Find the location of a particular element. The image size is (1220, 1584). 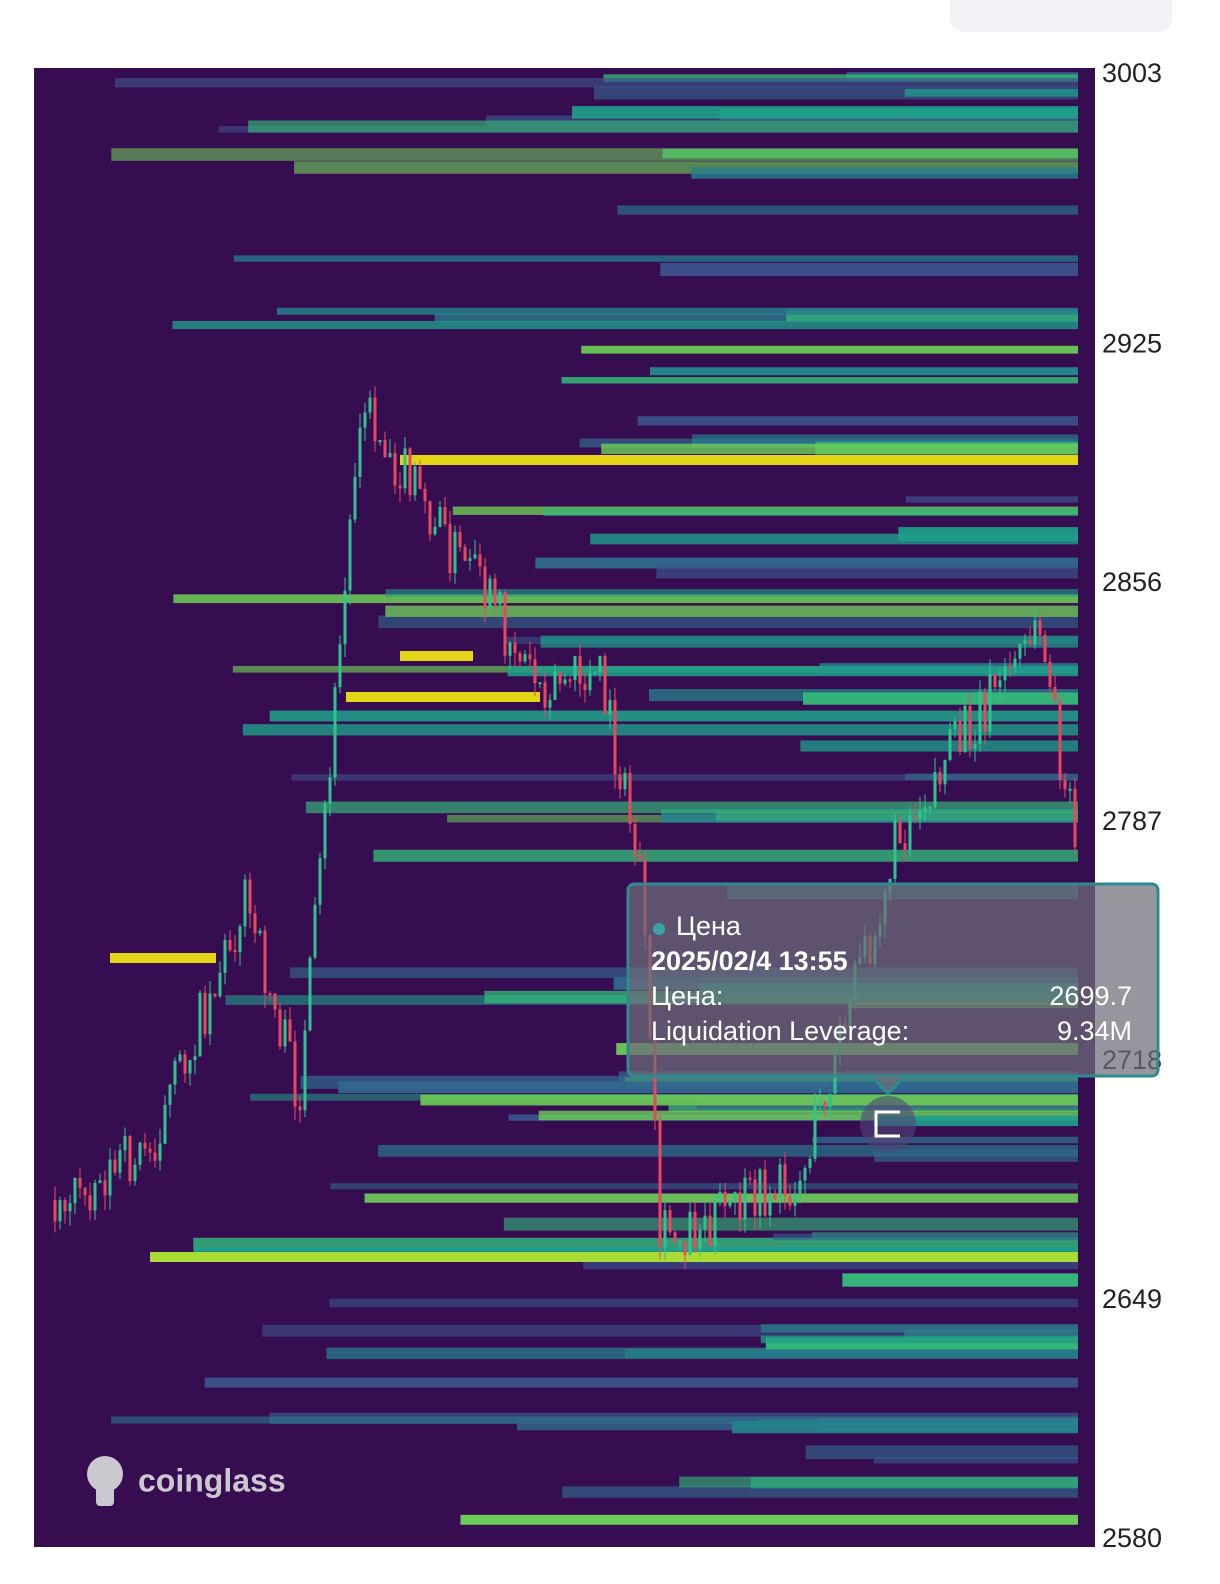

y-tick-label: 2925 is located at coordinates (1132, 343).